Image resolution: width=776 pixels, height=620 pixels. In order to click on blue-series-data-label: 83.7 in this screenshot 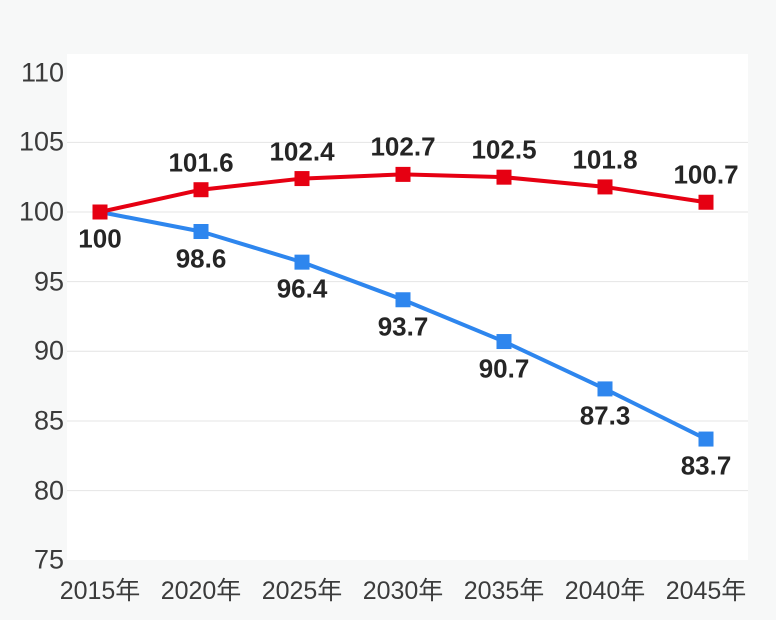, I will do `click(706, 465)`.